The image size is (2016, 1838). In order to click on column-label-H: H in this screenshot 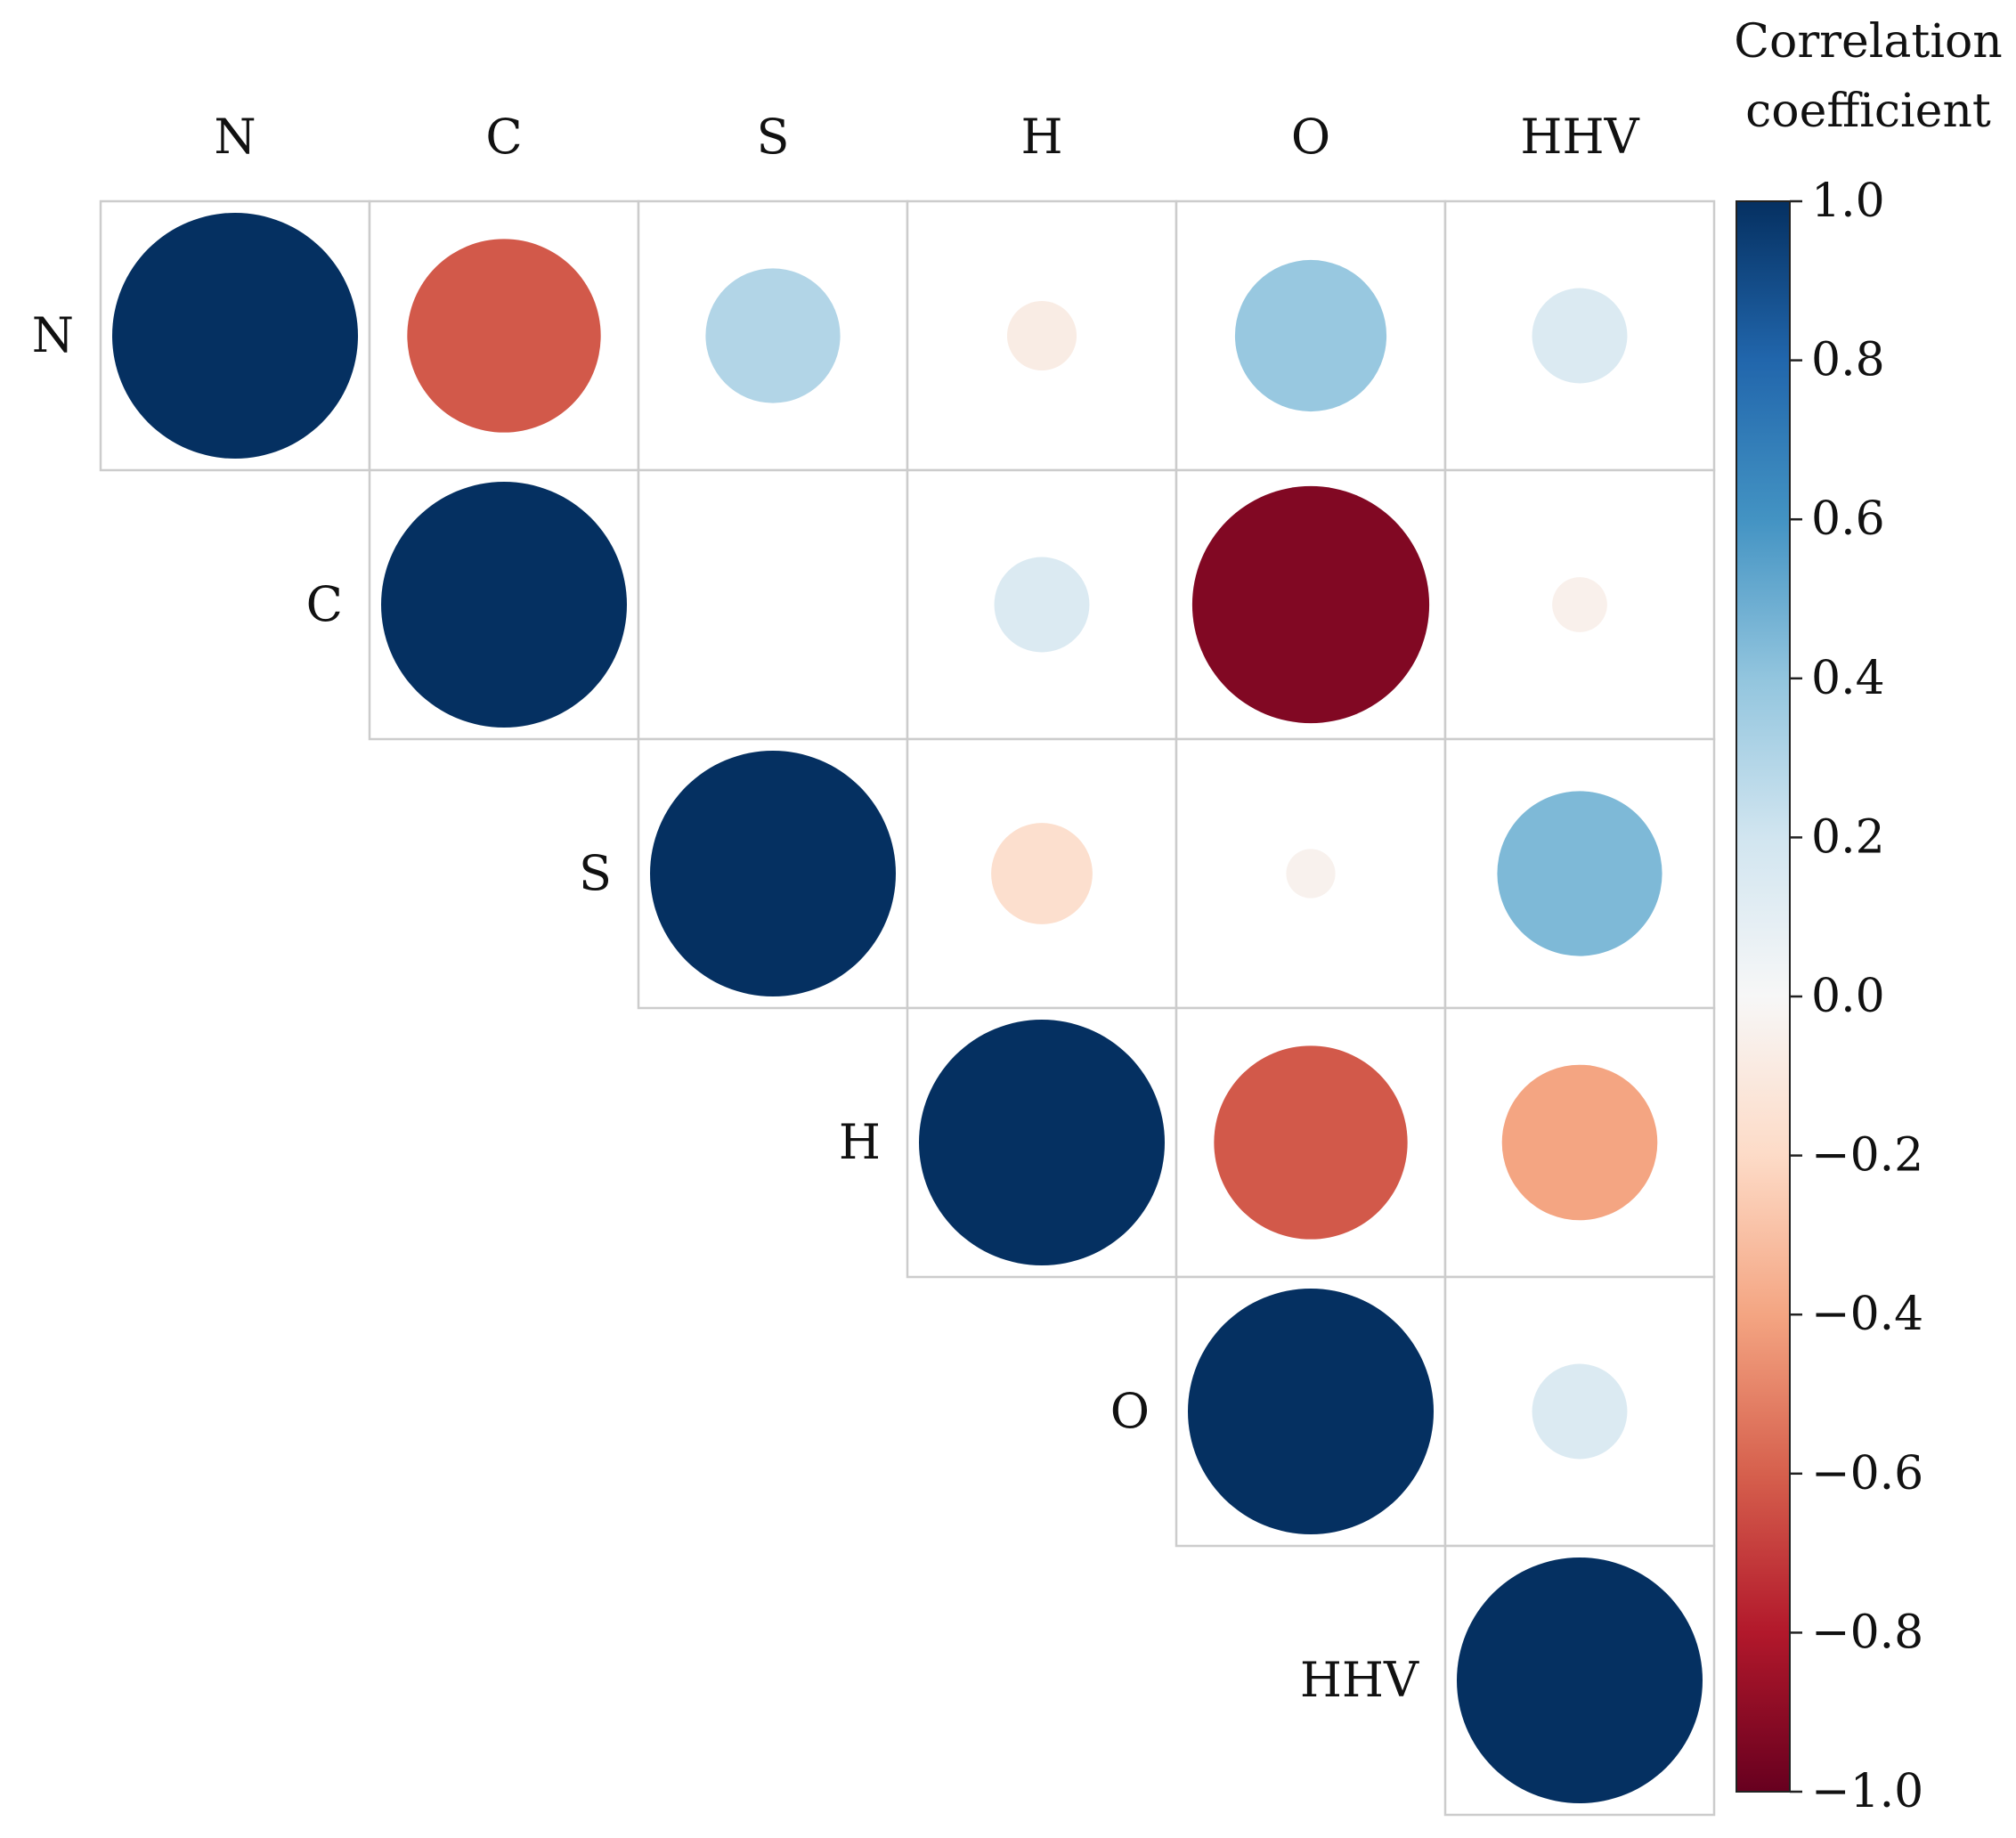, I will do `click(1041, 137)`.